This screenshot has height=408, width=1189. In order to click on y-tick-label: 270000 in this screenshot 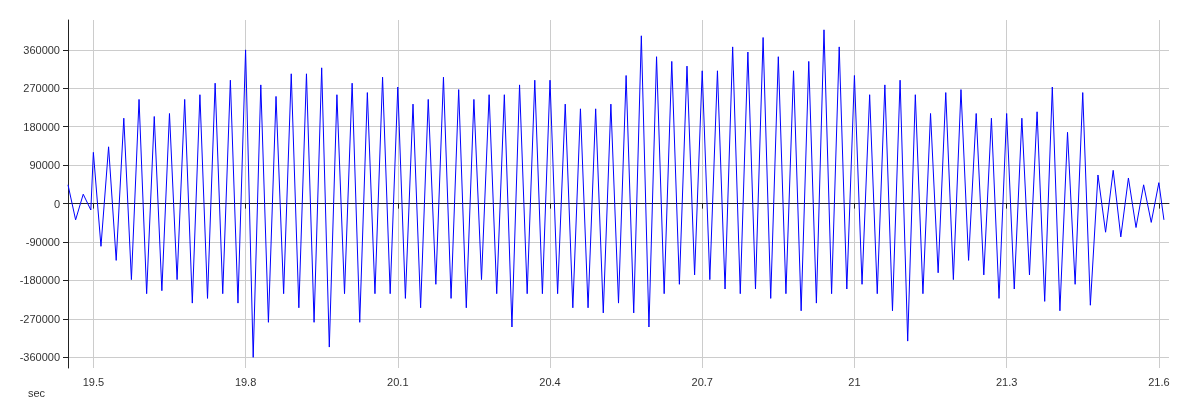, I will do `click(41, 88)`.